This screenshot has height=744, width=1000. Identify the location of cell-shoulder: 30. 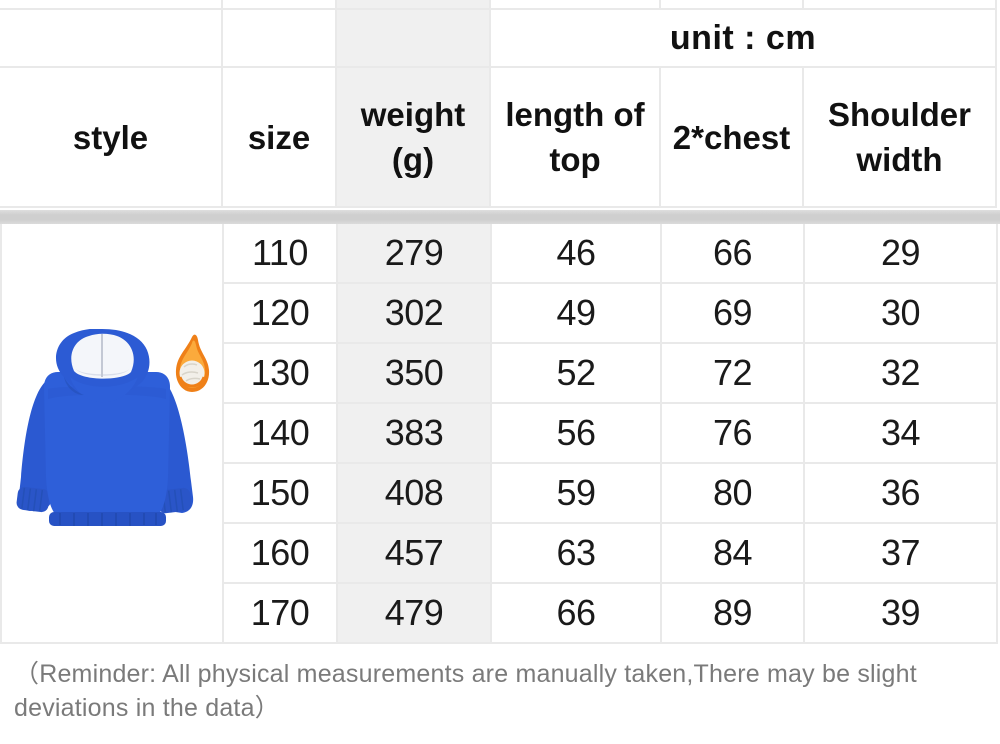
(900, 313).